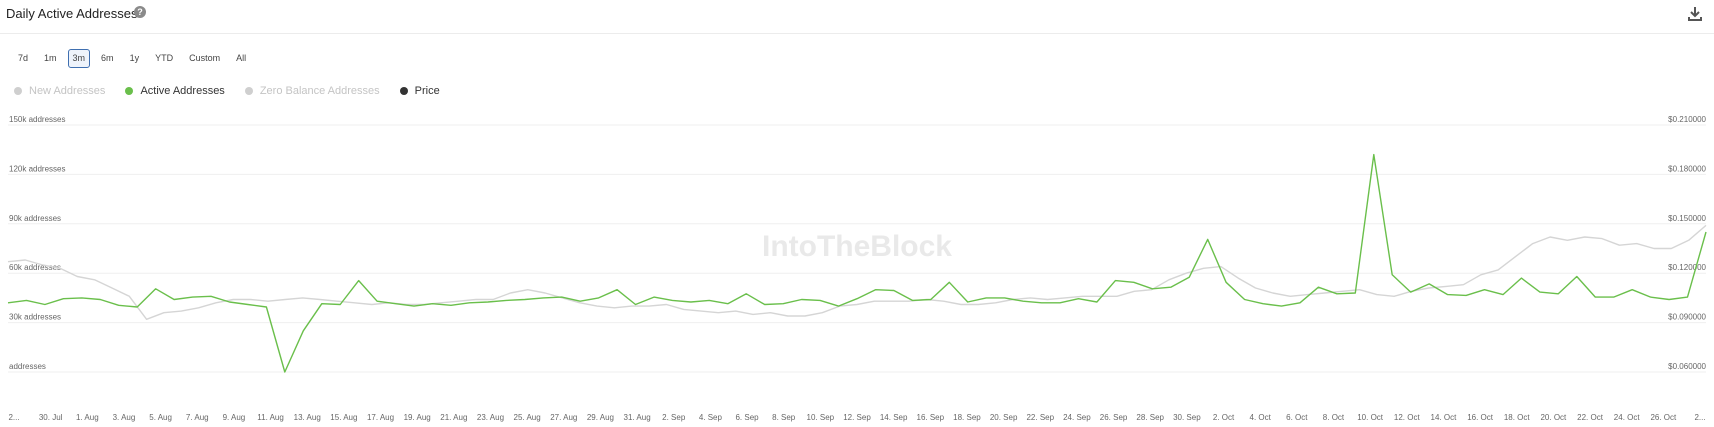 Image resolution: width=1714 pixels, height=427 pixels. I want to click on x-tick-label: 12. Oct, so click(1407, 417).